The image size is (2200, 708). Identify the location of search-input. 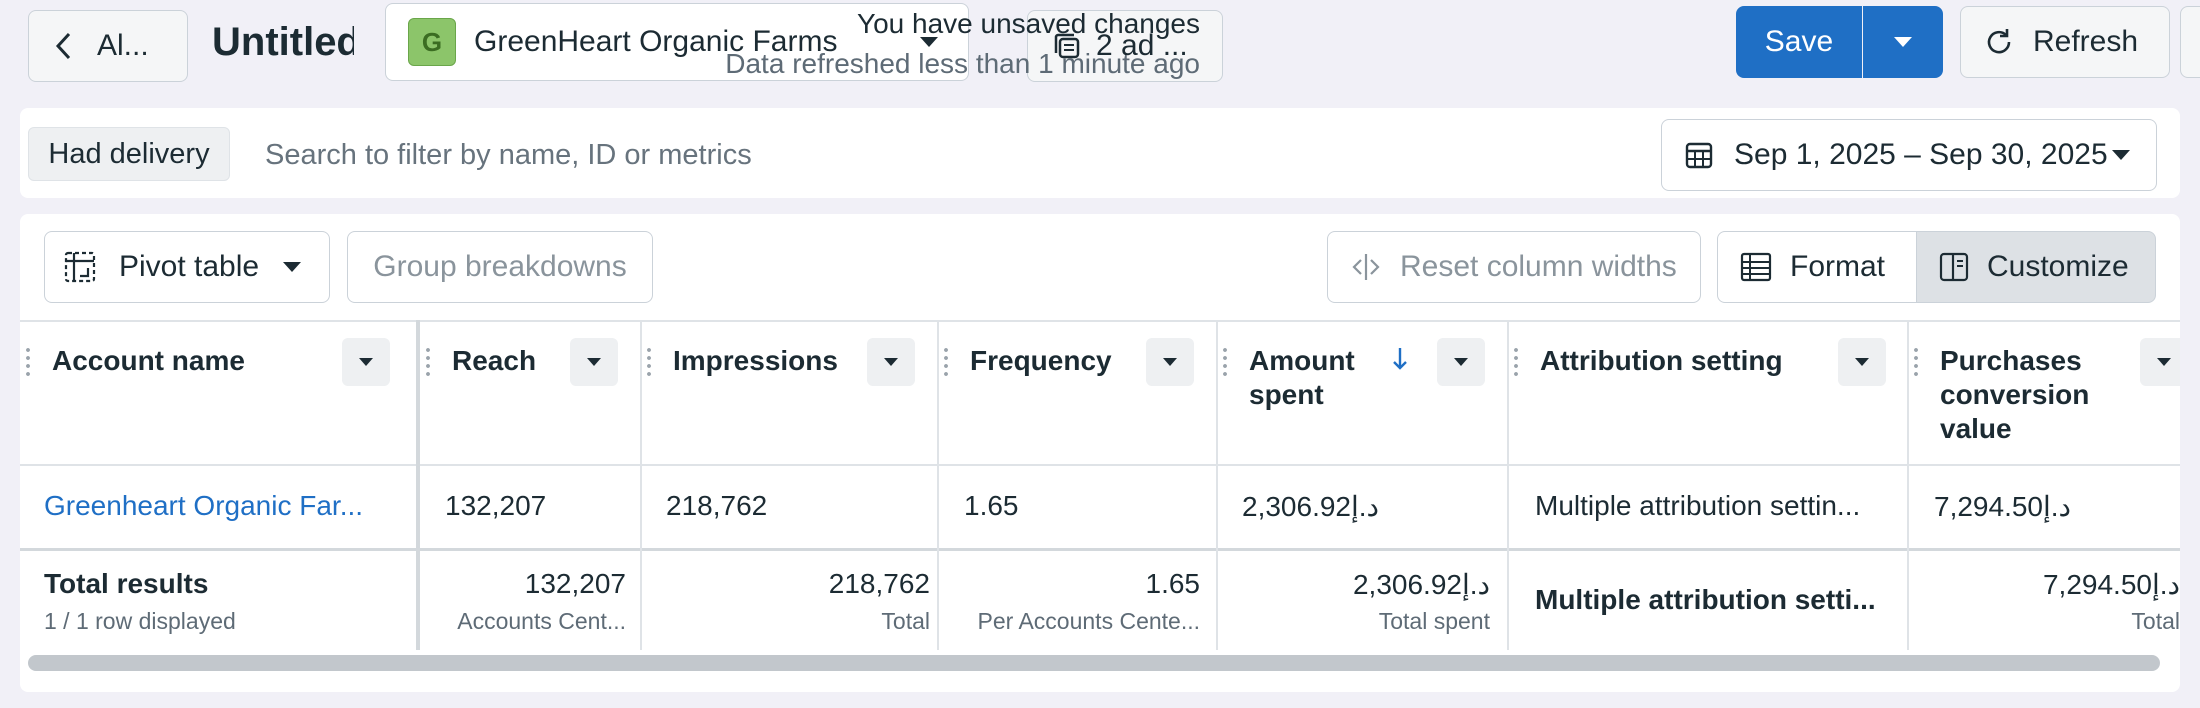
(915, 155).